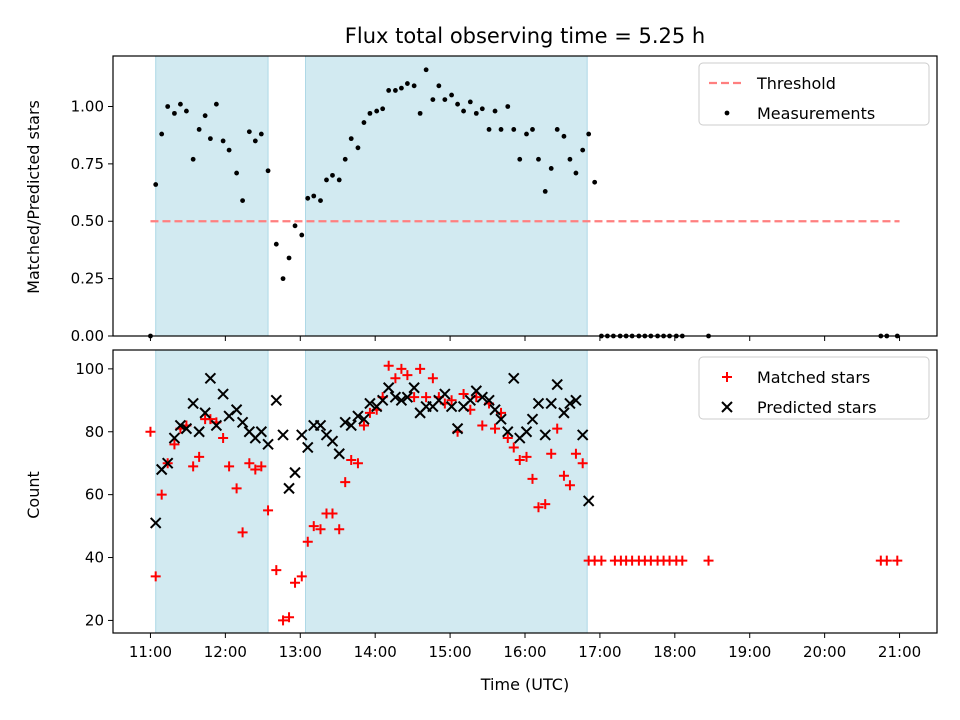  I want to click on x-tick-label: 15:00, so click(449, 652).